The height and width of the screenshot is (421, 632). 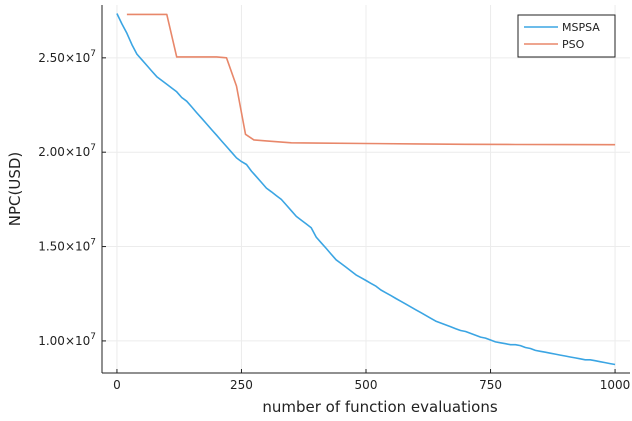 What do you see at coordinates (615, 385) in the screenshot?
I see `x-tick-label: 1000` at bounding box center [615, 385].